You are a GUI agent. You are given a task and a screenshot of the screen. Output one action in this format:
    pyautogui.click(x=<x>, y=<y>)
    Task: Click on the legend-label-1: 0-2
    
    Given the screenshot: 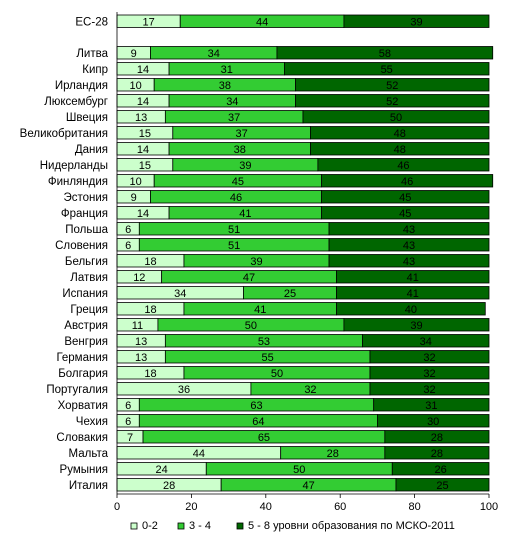 What is the action you would take?
    pyautogui.click(x=150, y=526)
    